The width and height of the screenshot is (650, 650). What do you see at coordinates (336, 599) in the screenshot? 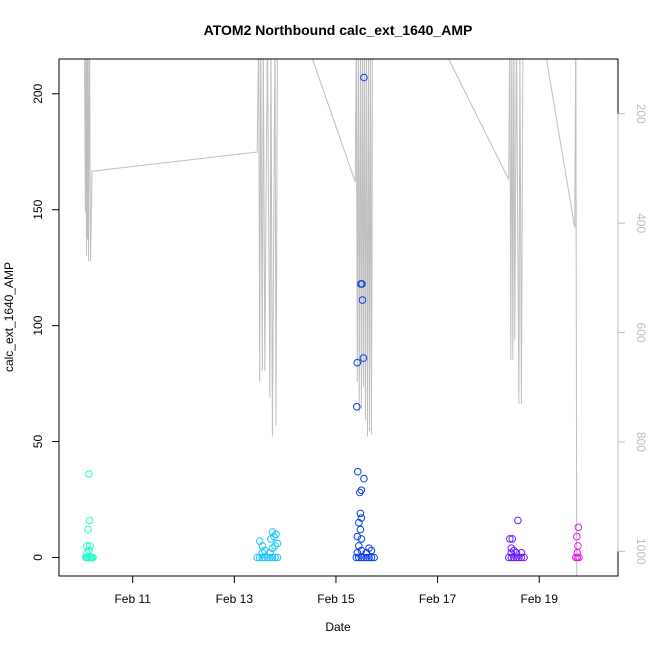
I see `x-tick-label: Feb 15` at bounding box center [336, 599].